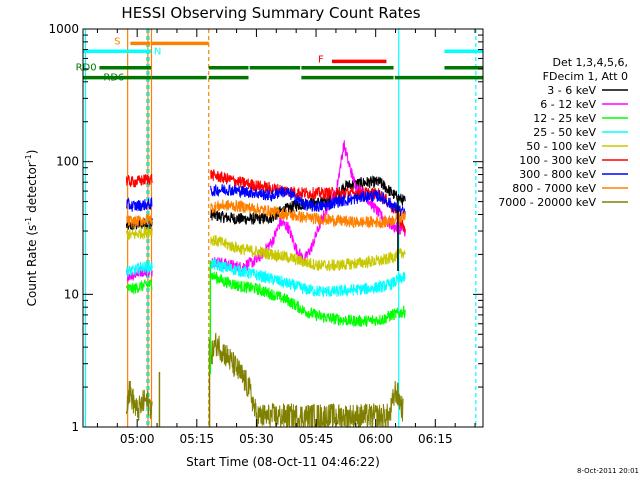 Image resolution: width=640 pixels, height=480 pixels. I want to click on x-tick-label: 06:00, so click(375, 439).